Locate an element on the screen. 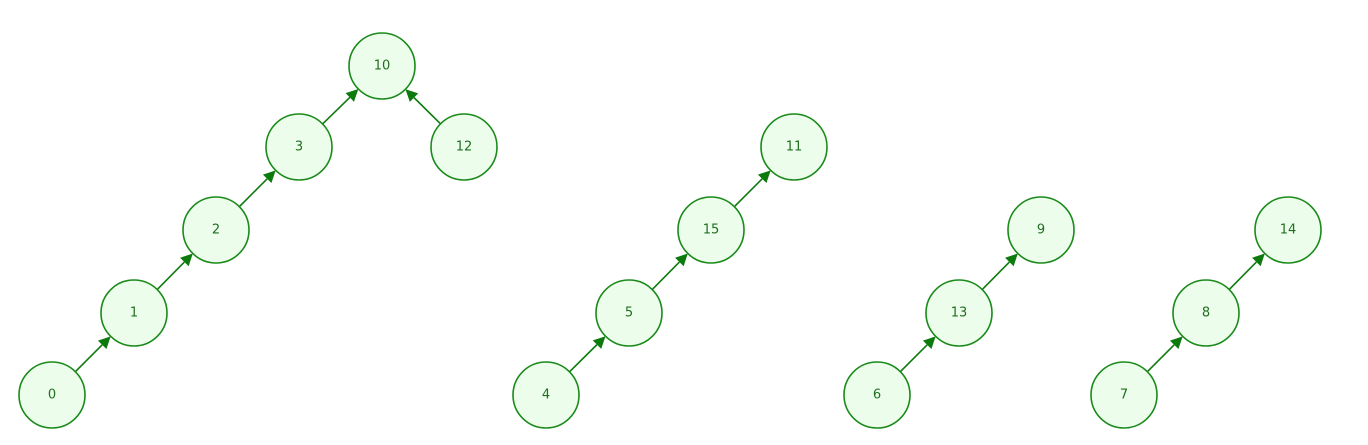 This screenshot has width=1368, height=445. node-label: 0 is located at coordinates (52, 395).